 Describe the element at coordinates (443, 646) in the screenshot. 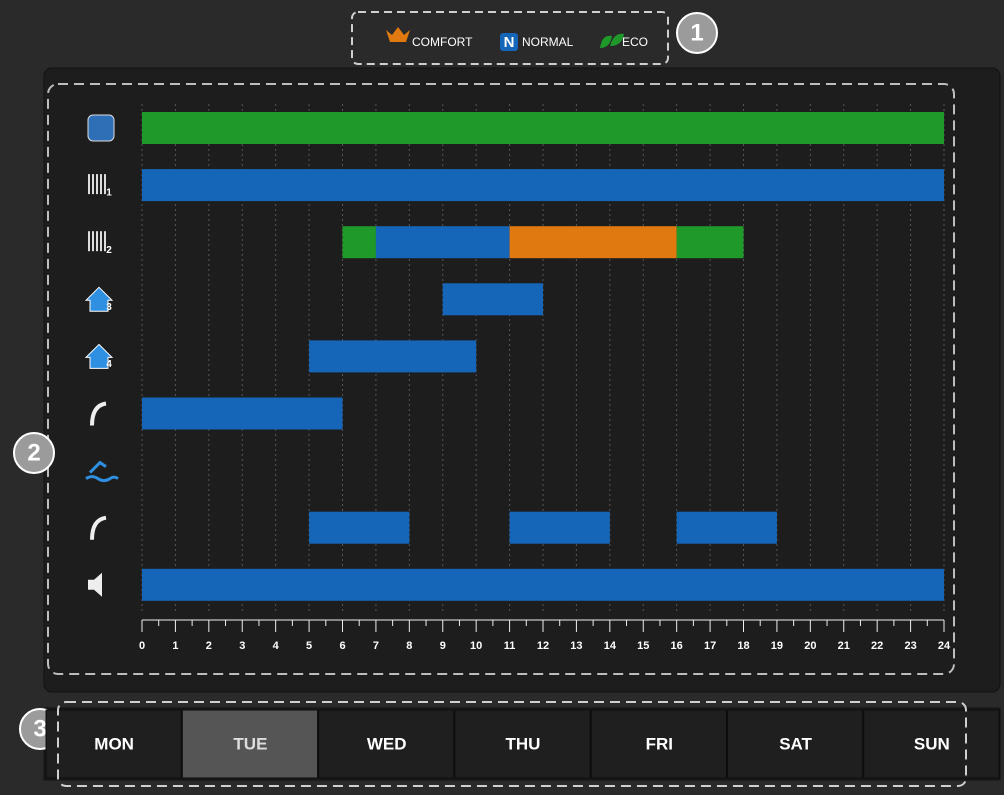

I see `hour-label: 9` at that location.